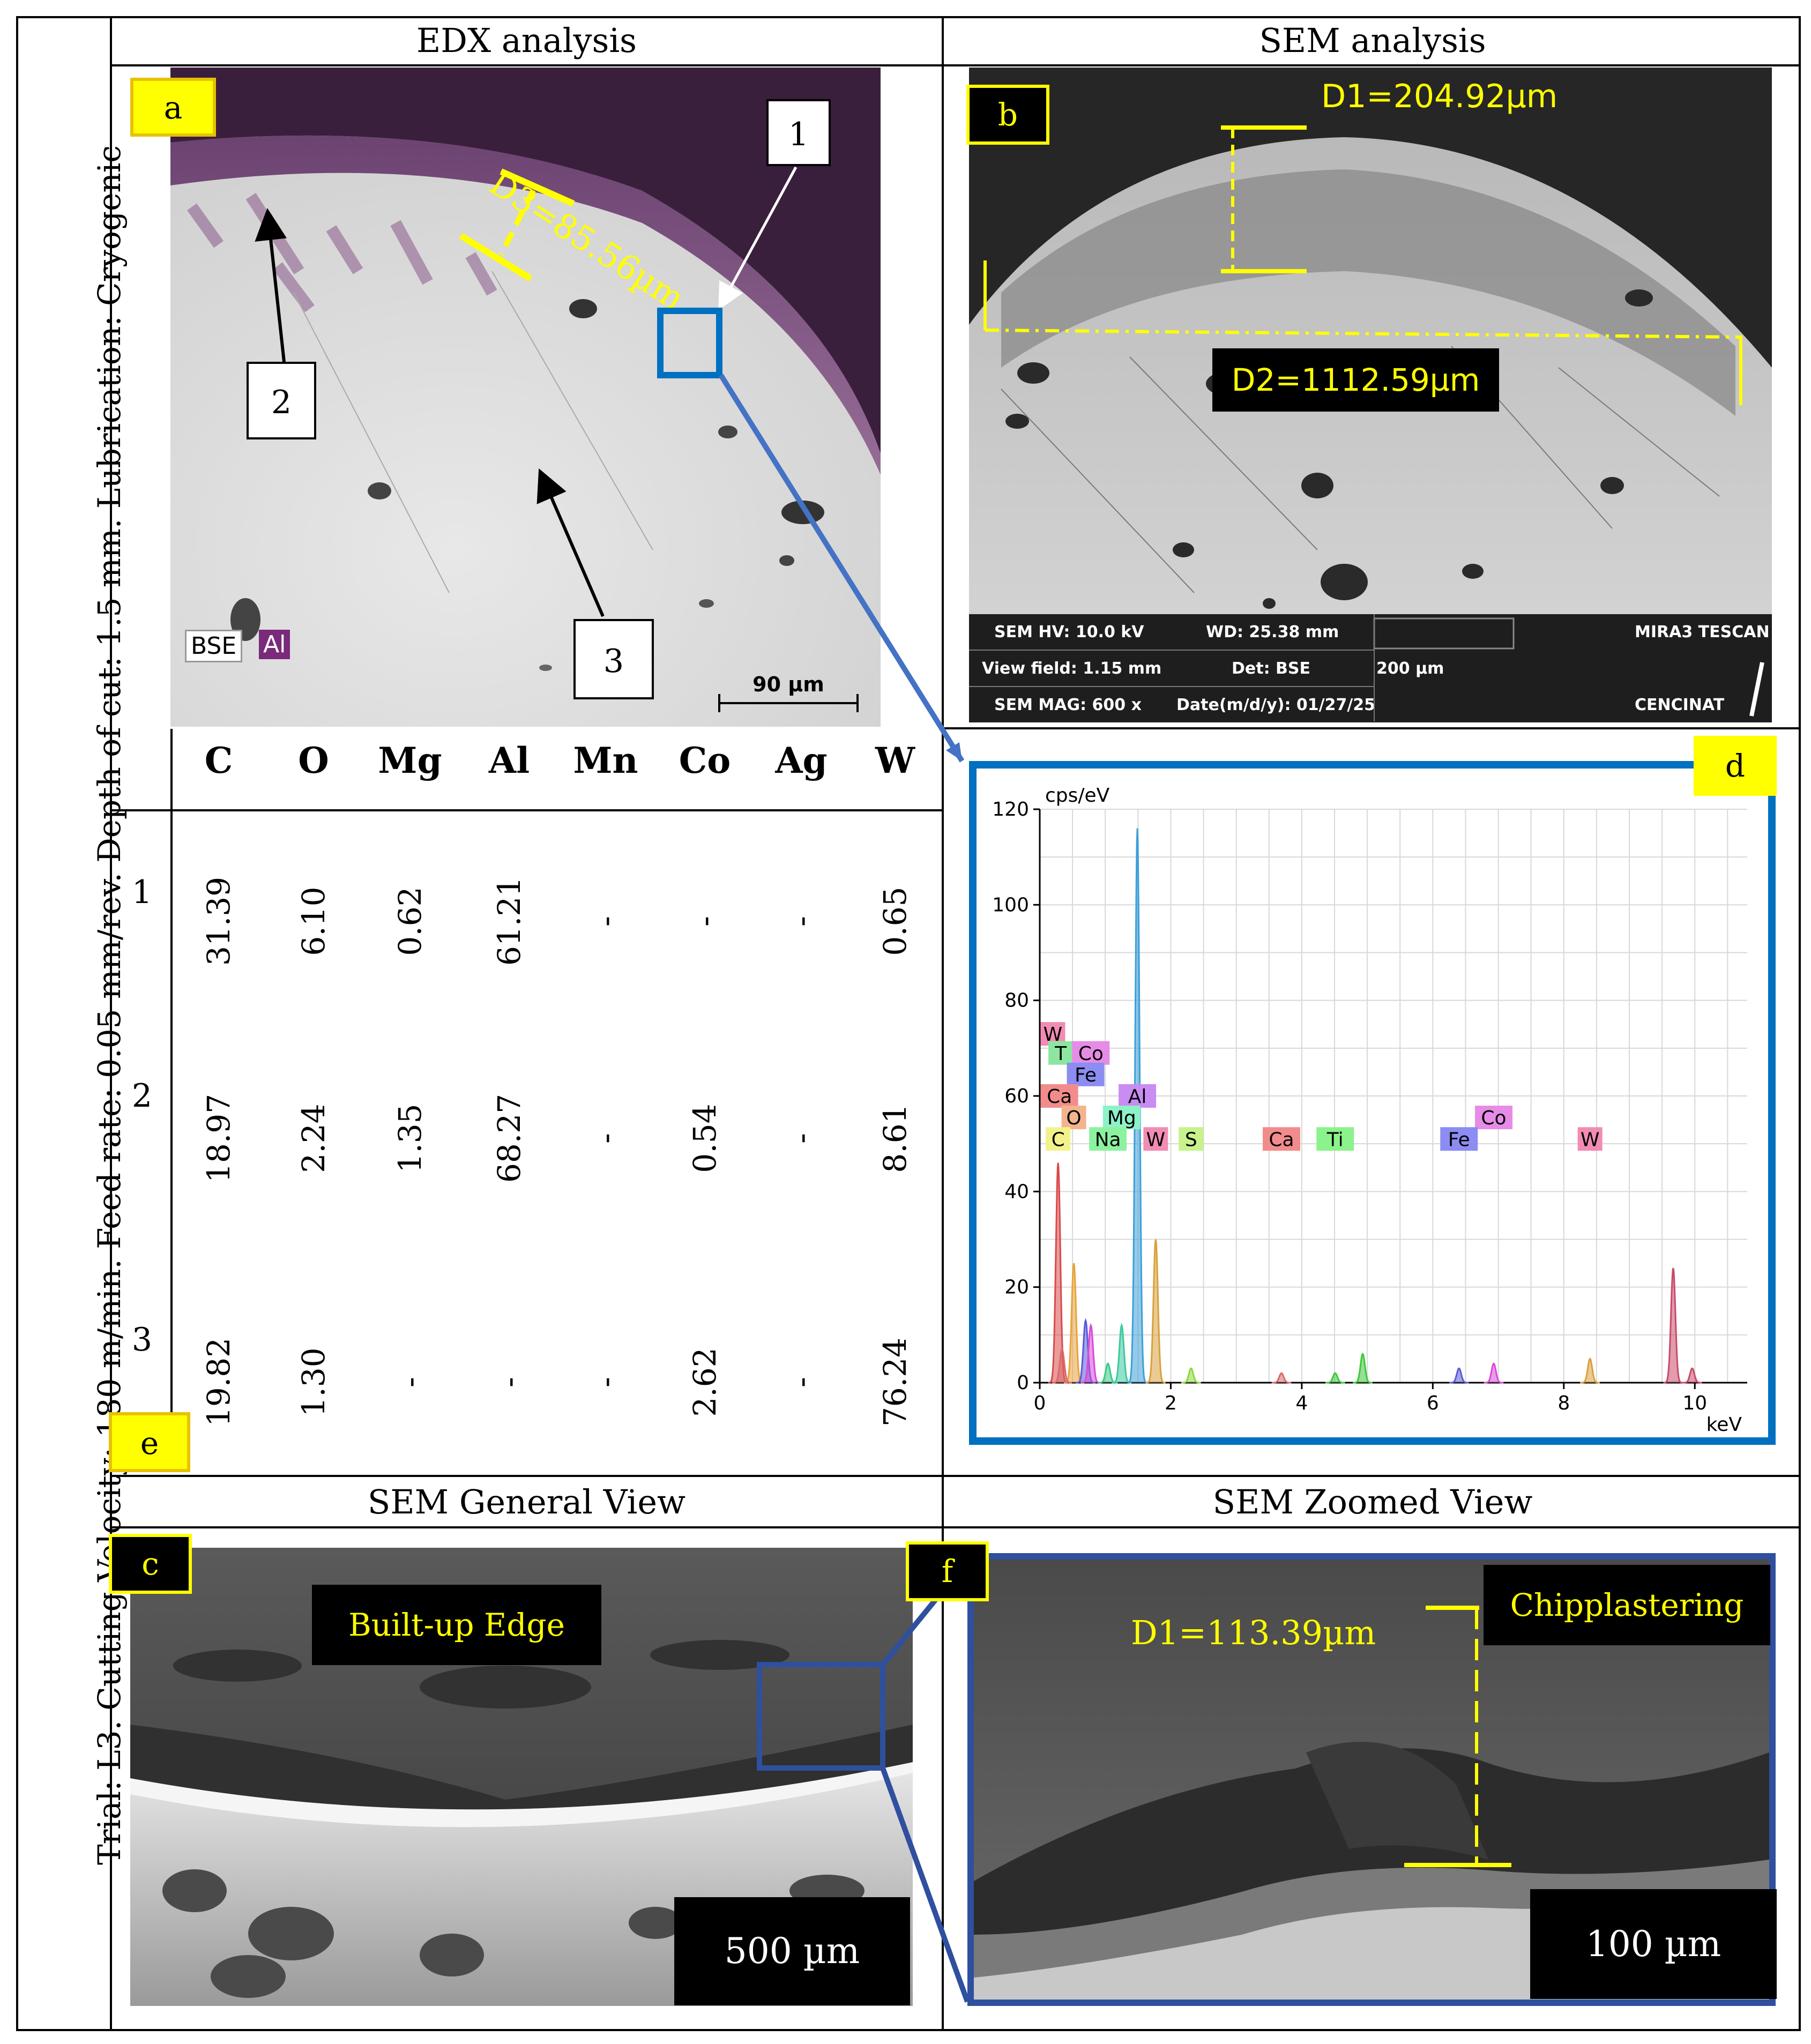 The height and width of the screenshot is (2044, 1811). I want to click on edx-scalebar-tick-right, so click(857, 703).